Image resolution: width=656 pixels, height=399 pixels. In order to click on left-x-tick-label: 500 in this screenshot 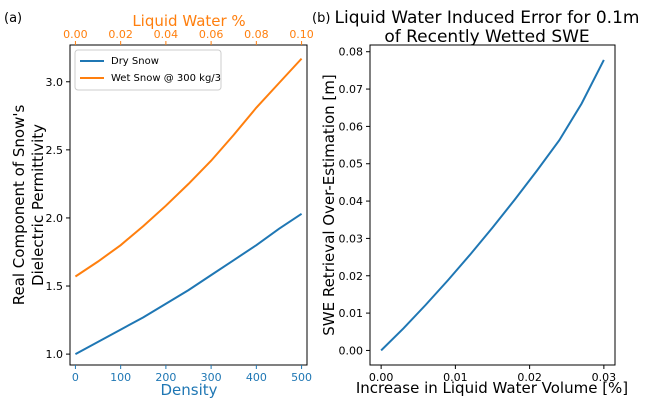, I will do `click(301, 377)`.